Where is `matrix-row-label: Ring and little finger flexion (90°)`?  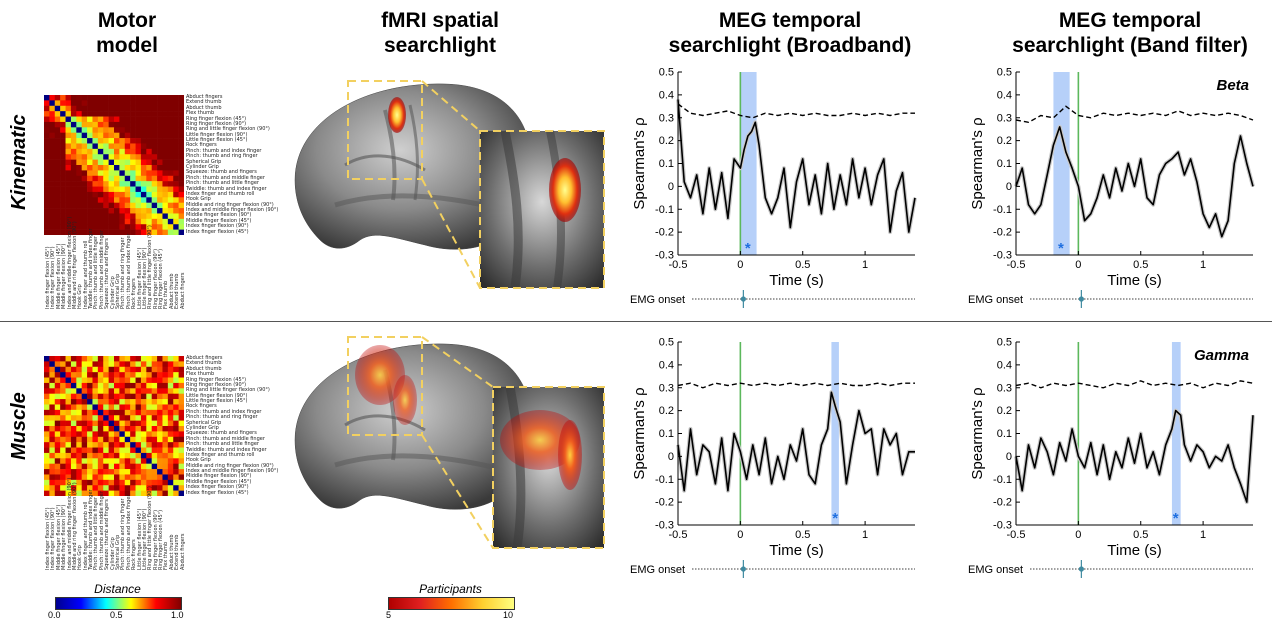 matrix-row-label: Ring and little finger flexion (90°) is located at coordinates (228, 129).